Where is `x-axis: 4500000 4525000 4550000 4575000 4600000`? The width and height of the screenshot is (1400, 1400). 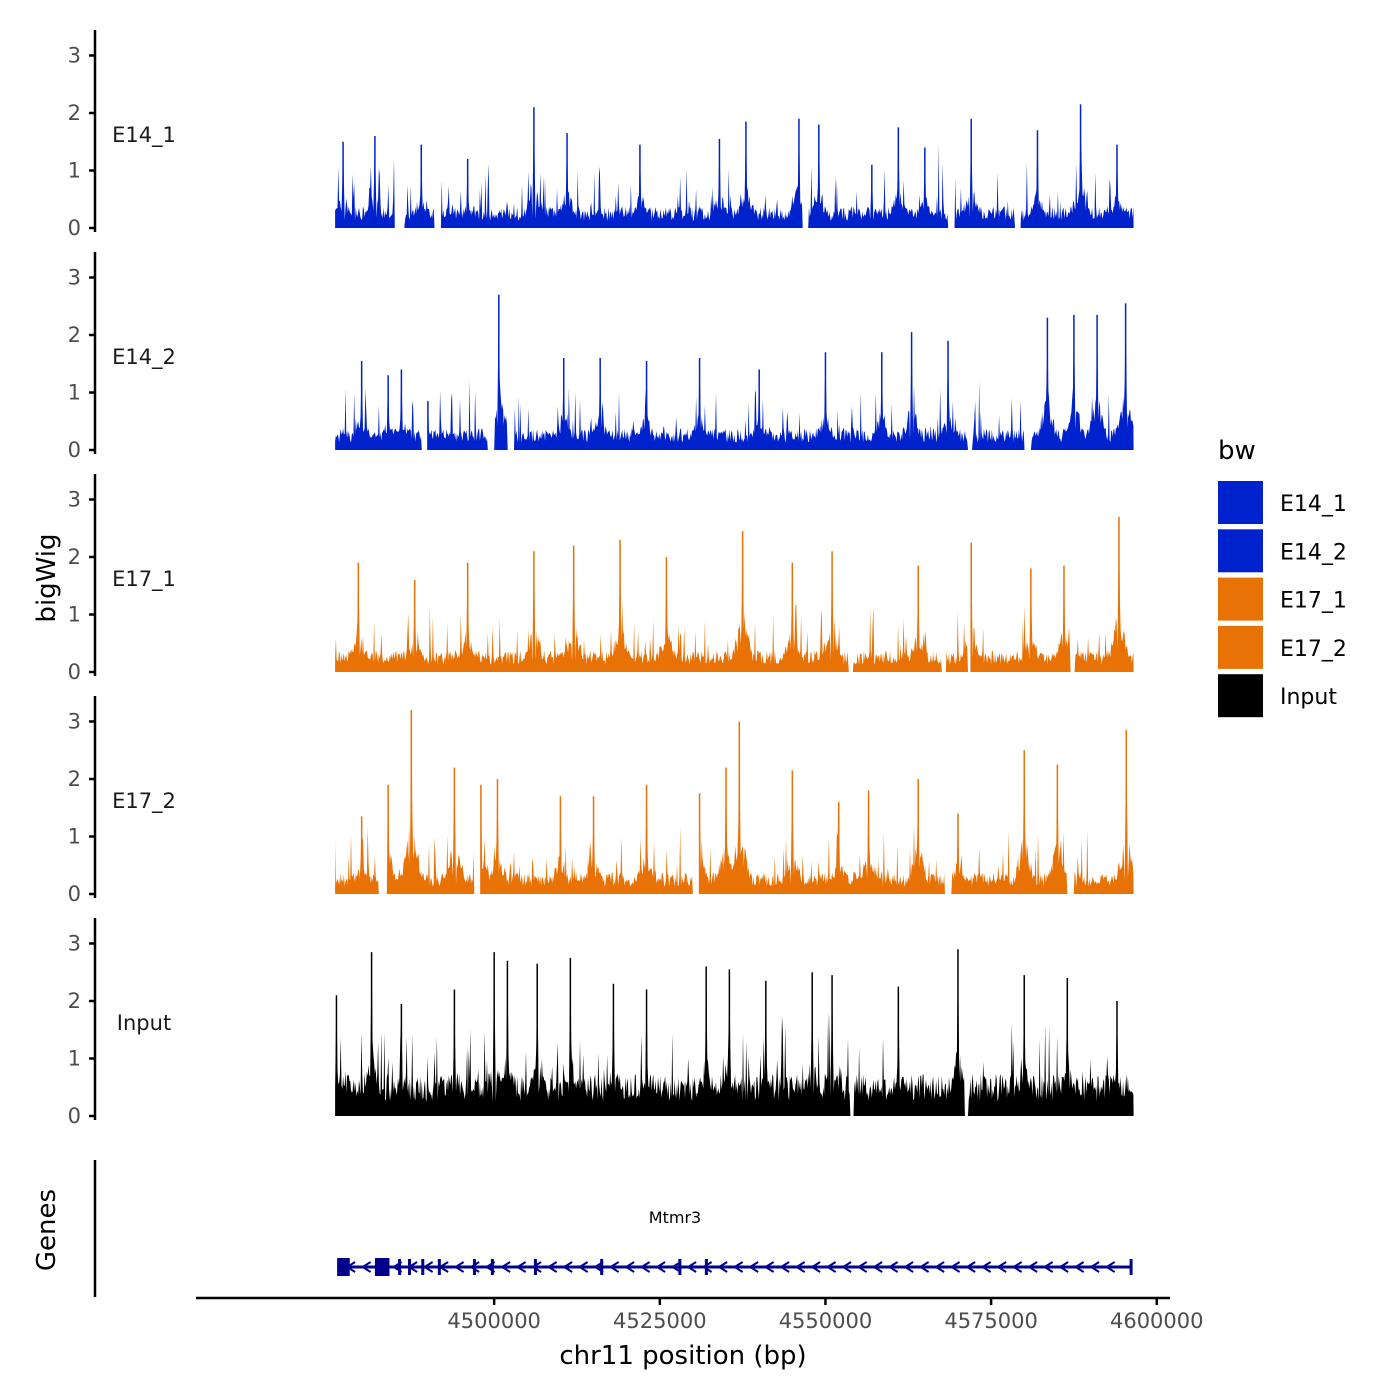 x-axis: 4500000 4525000 4550000 4575000 4600000 is located at coordinates (700, 1314).